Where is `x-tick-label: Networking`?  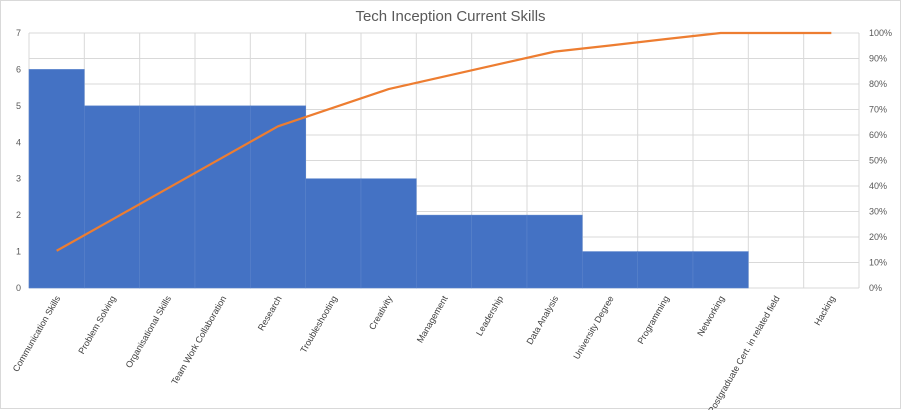
x-tick-label: Networking is located at coordinates (710, 316).